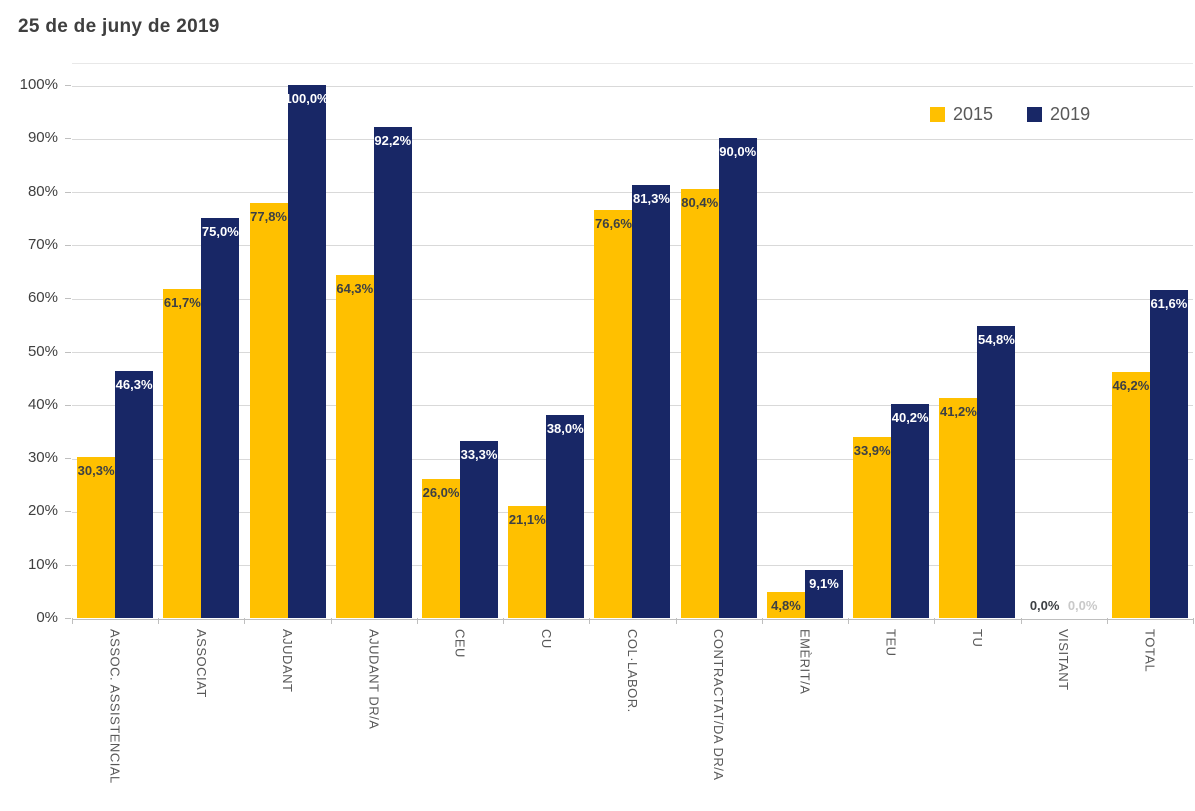 This screenshot has height=811, width=1195. I want to click on bar-value-label: 33,3%, so click(479, 454).